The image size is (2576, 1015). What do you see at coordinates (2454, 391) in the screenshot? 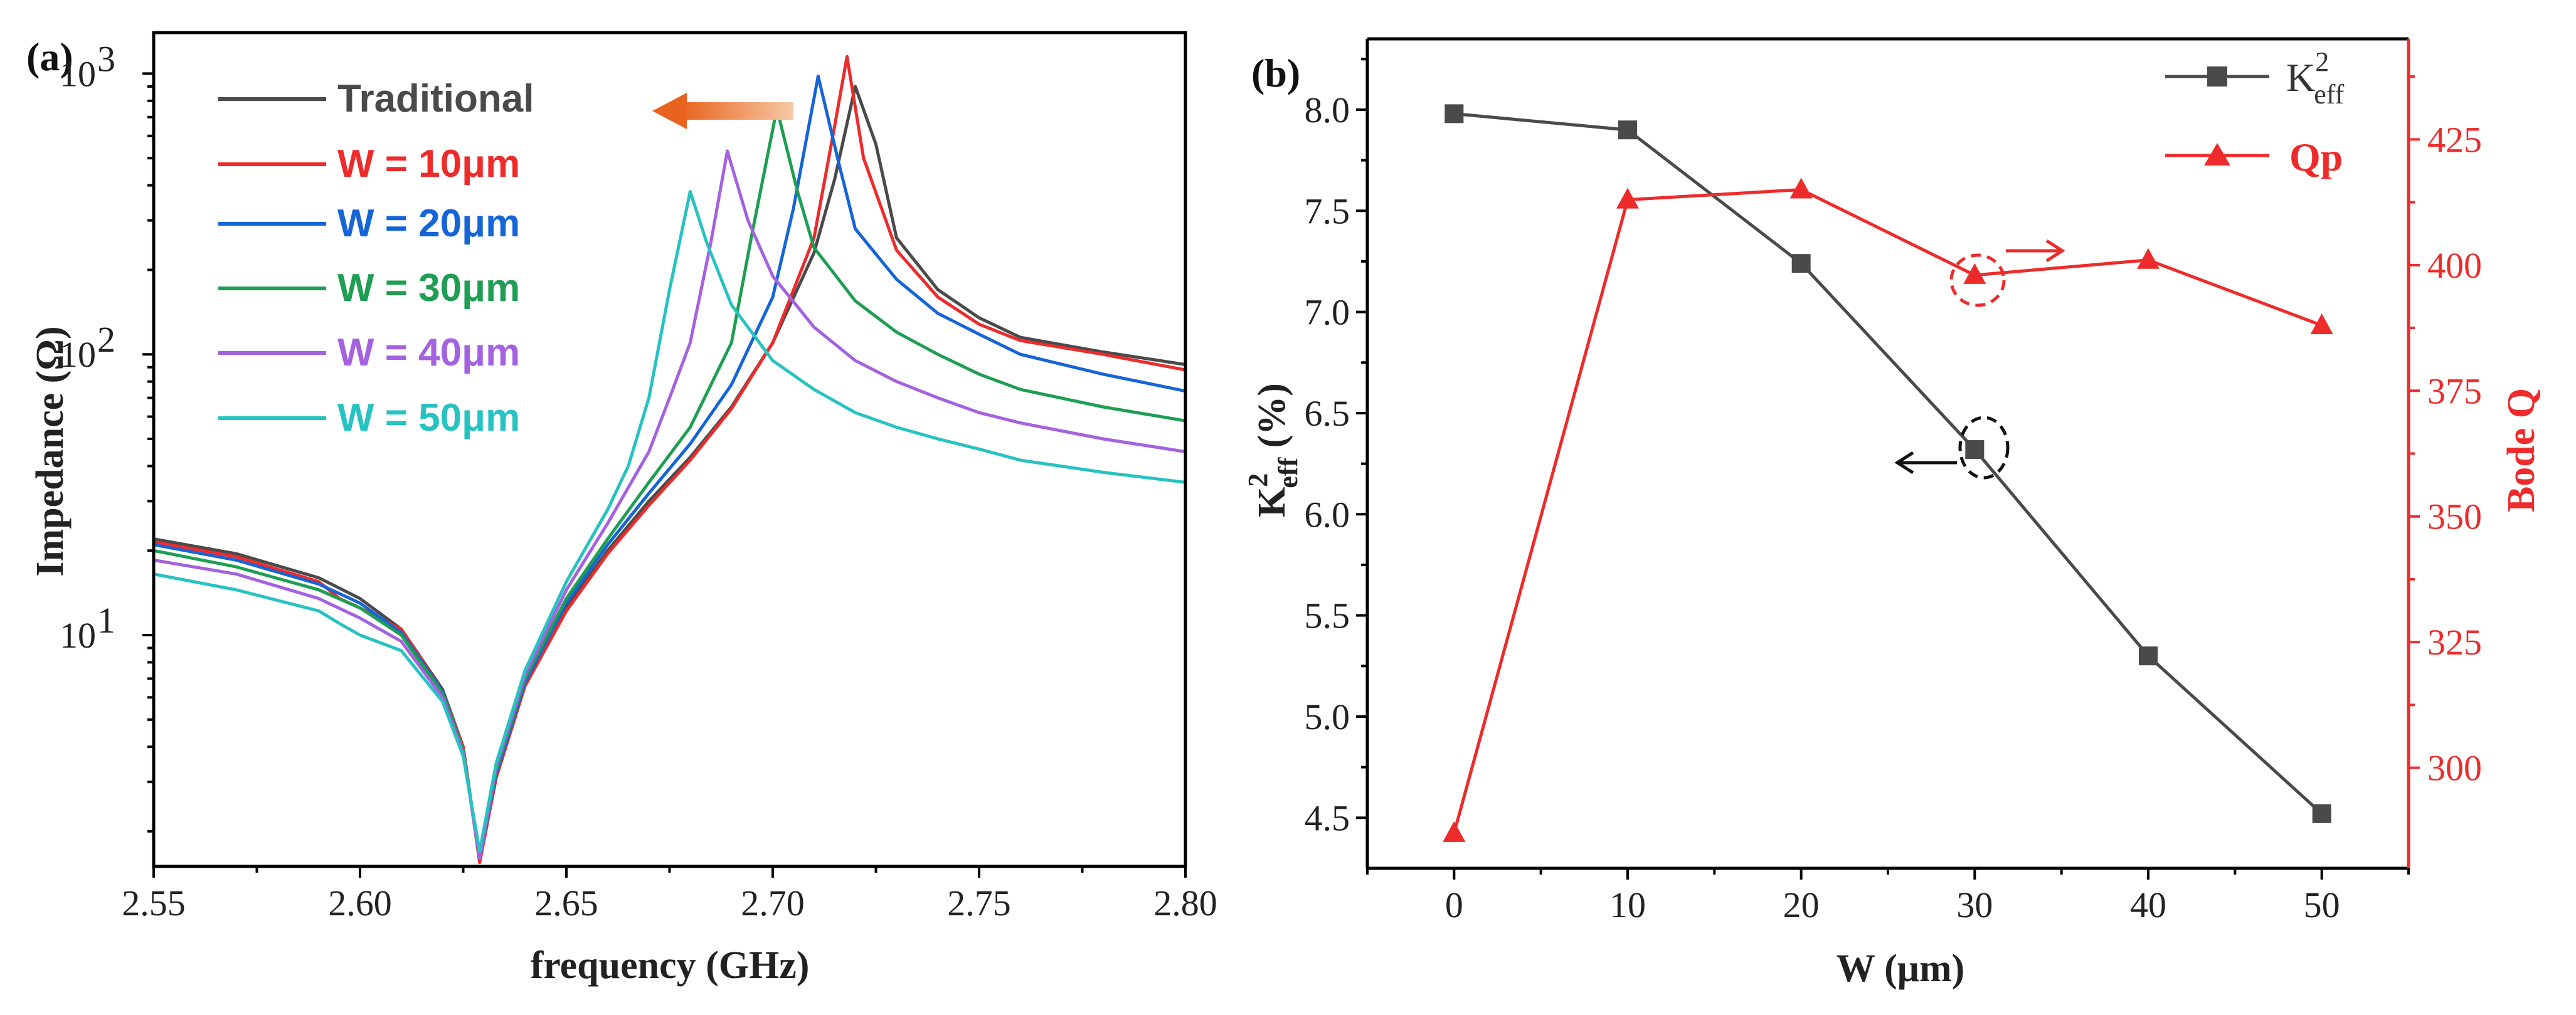
I see `panel-b-y2-tick-label: 375` at bounding box center [2454, 391].